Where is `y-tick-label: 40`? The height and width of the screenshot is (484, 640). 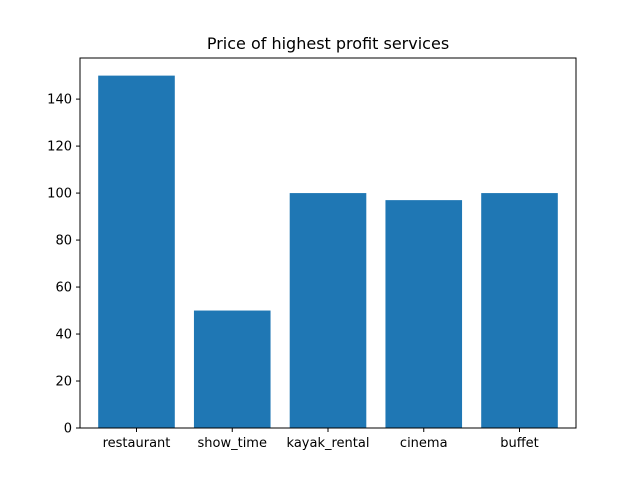 y-tick-label: 40 is located at coordinates (63, 335).